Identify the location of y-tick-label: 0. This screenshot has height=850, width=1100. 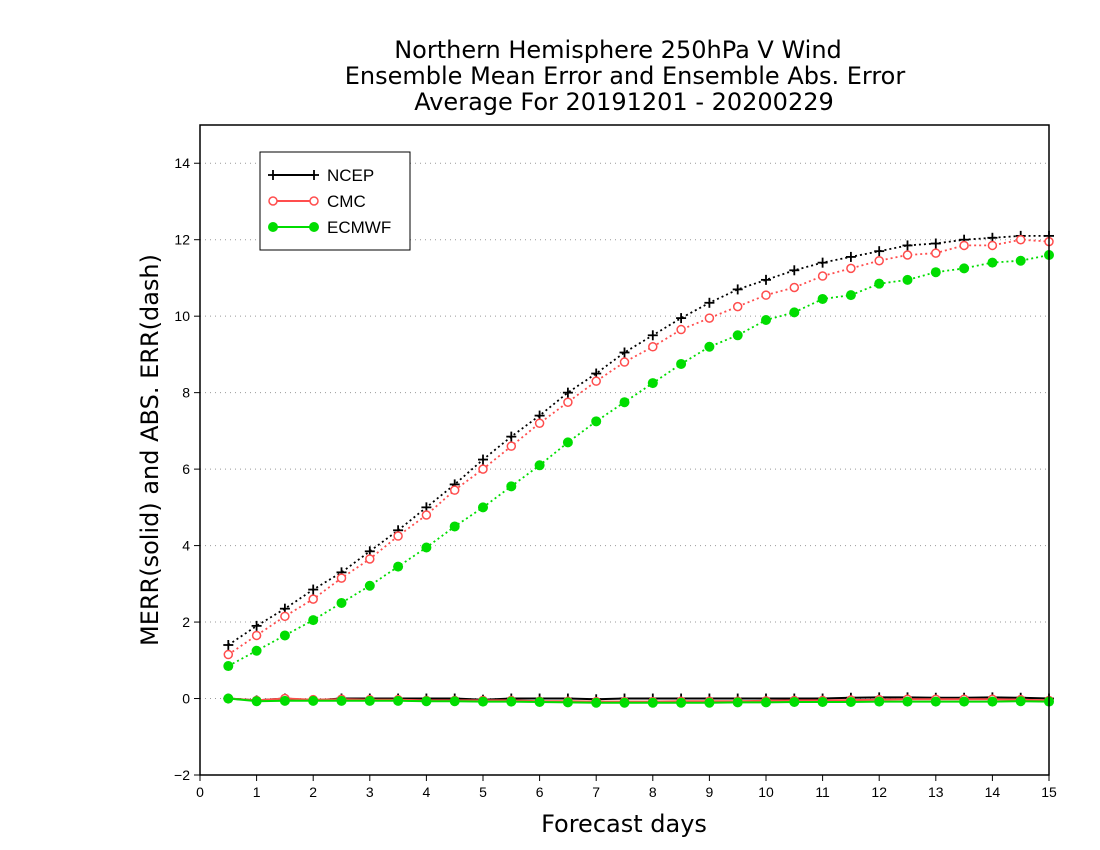
(186, 699).